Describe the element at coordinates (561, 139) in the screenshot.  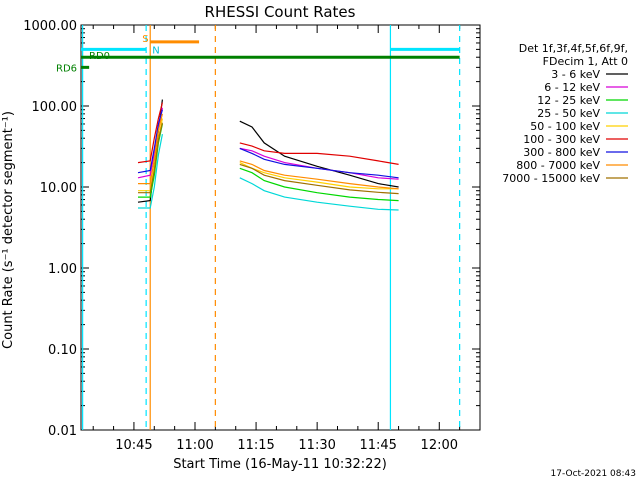
I see `legend-entry-label: 100 - 300 keV` at that location.